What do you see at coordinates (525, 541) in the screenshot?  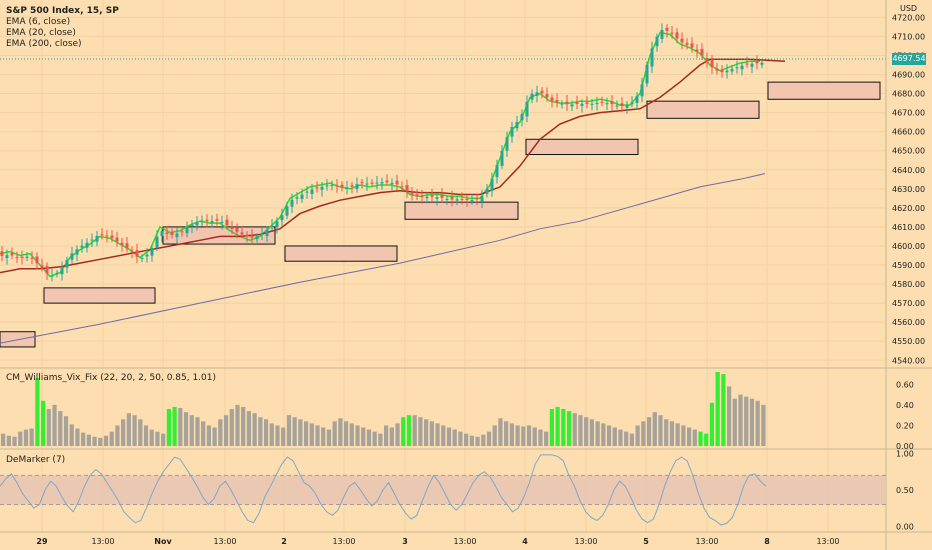 I see `time-tick-label: 4` at bounding box center [525, 541].